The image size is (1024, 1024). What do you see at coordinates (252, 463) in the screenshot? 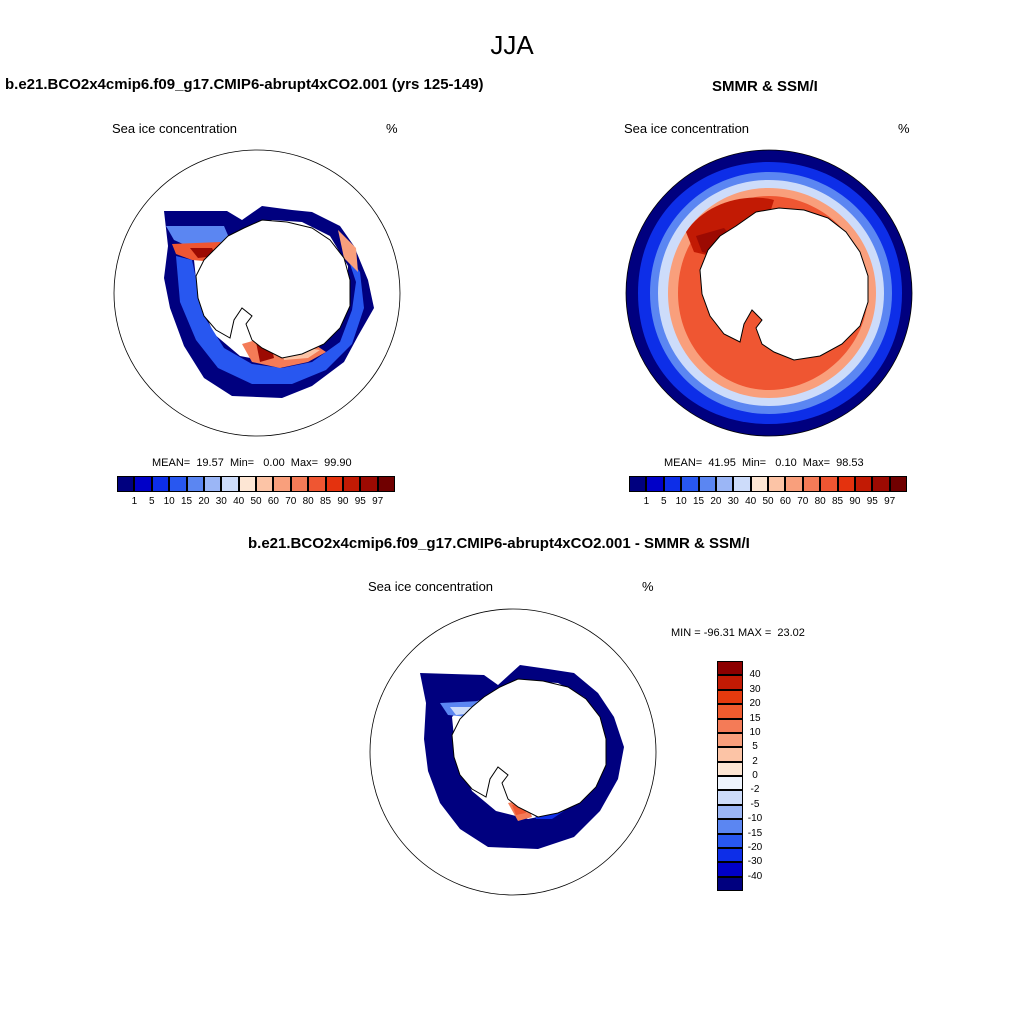
I see `panel1-stats: MEAN= 19.57 Min= 0.00 Max= 99.90` at bounding box center [252, 463].